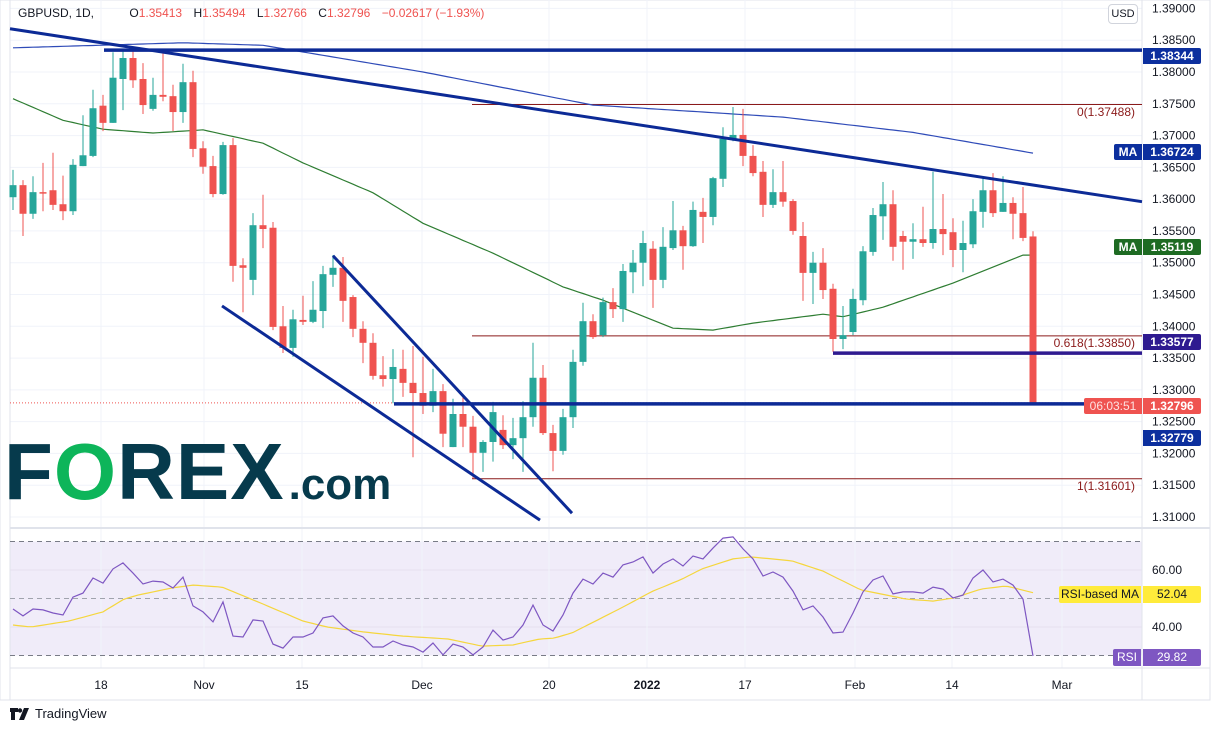 This screenshot has height=732, width=1220. I want to click on high-label: H, so click(198, 13).